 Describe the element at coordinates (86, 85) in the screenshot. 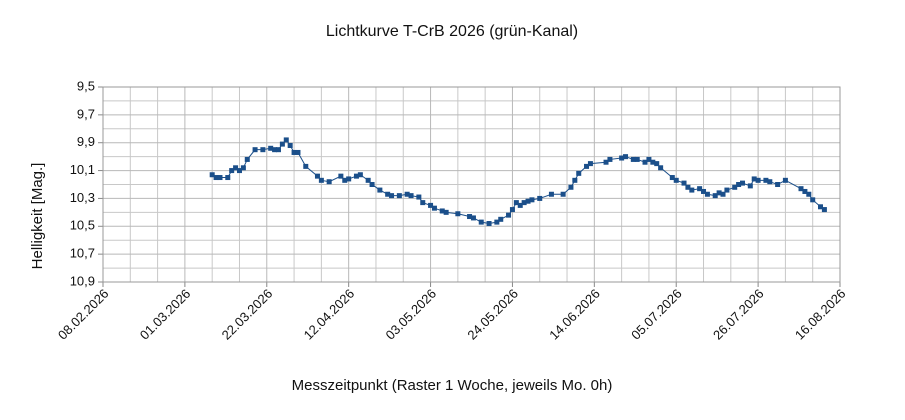

I see `y-tick-label: 9,5` at that location.